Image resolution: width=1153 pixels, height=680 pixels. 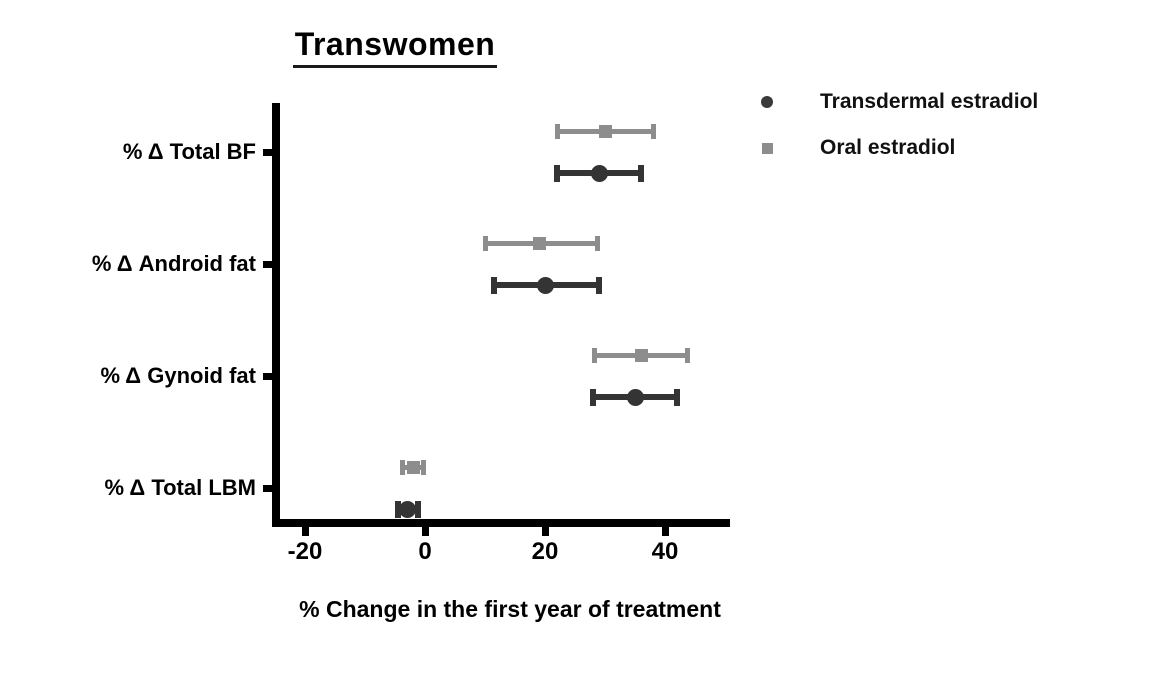 I want to click on x-tick-label: 20, so click(x=545, y=551).